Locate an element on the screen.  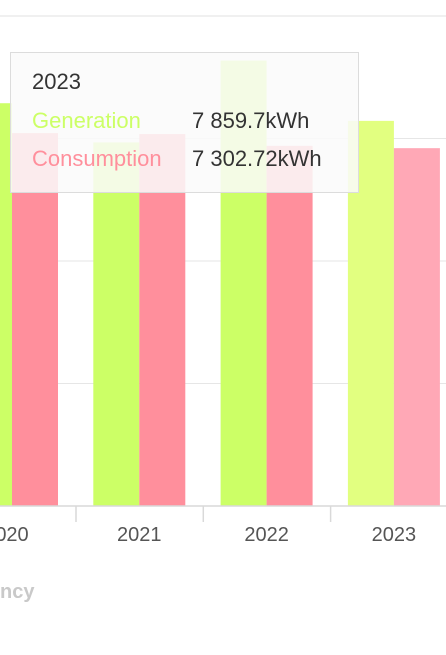
tooltip-title: 2023 is located at coordinates (56, 81).